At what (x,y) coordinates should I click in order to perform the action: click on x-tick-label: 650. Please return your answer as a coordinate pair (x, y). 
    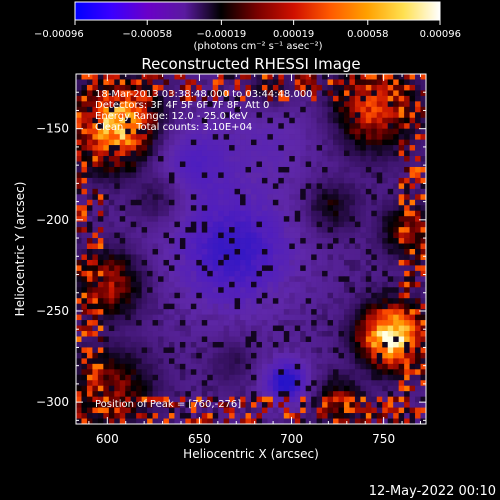
    Looking at the image, I should click on (199, 439).